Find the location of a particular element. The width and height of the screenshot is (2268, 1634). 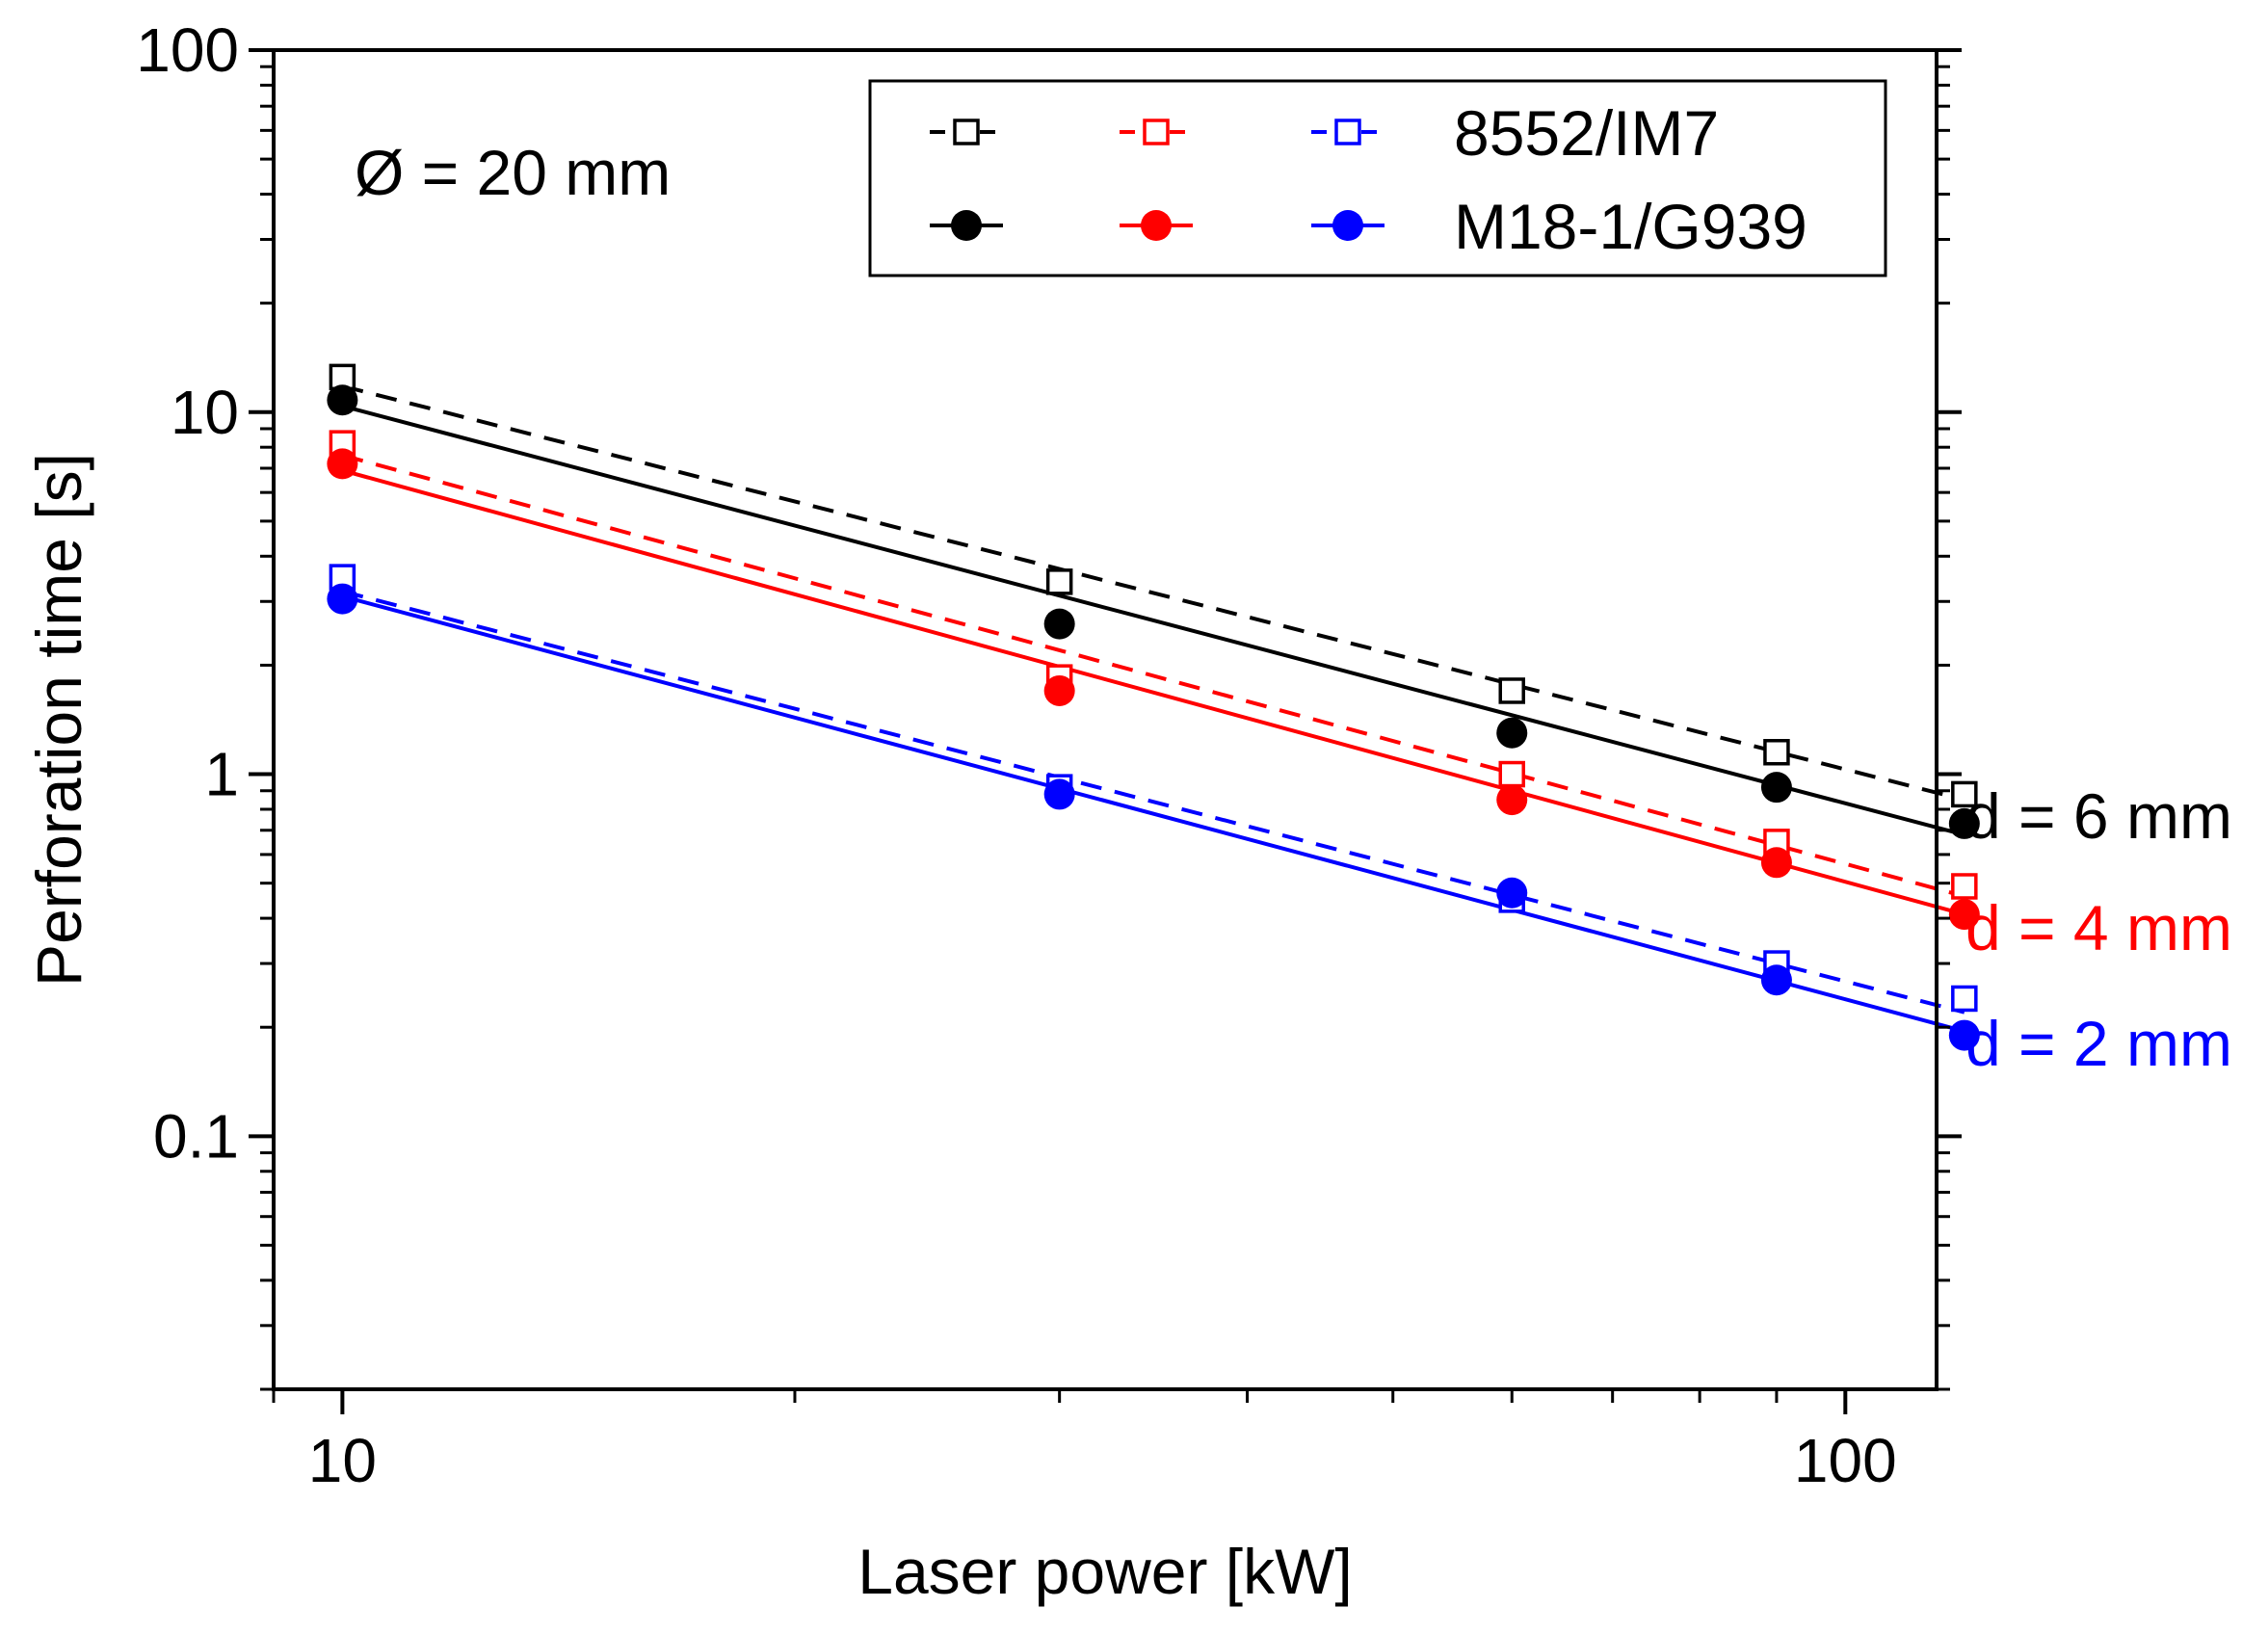

y-tick-label: 1 is located at coordinates (221, 774).